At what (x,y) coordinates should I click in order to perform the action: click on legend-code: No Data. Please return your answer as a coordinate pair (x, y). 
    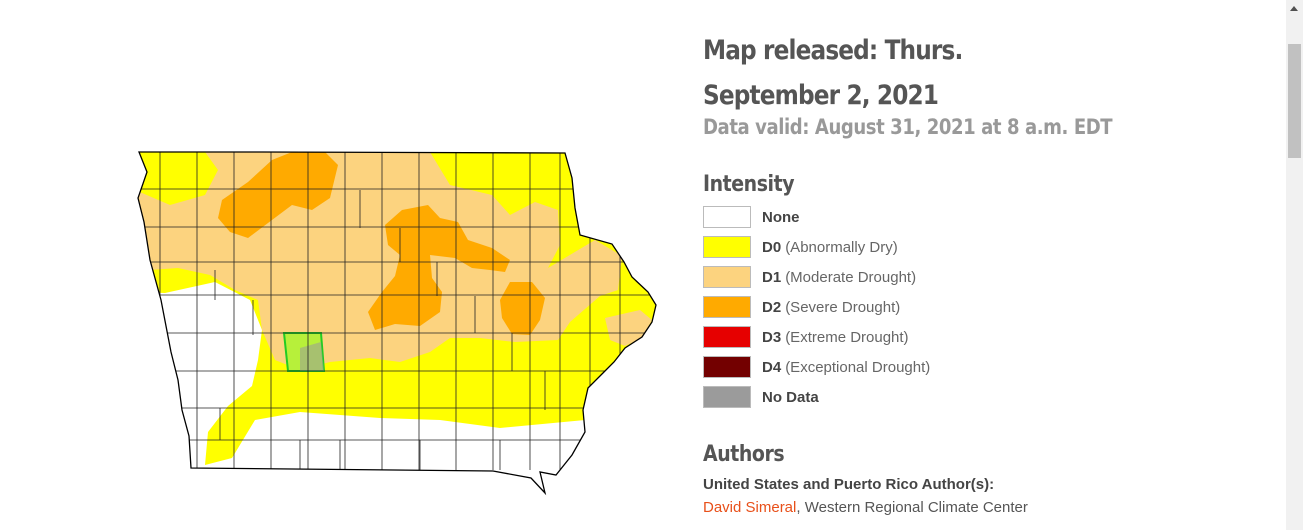
    Looking at the image, I should click on (790, 397).